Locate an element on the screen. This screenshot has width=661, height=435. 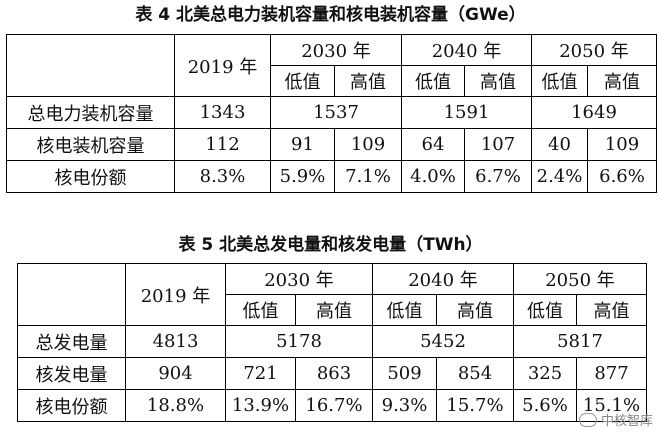
cell-2040-low: 4.0% is located at coordinates (433, 176).